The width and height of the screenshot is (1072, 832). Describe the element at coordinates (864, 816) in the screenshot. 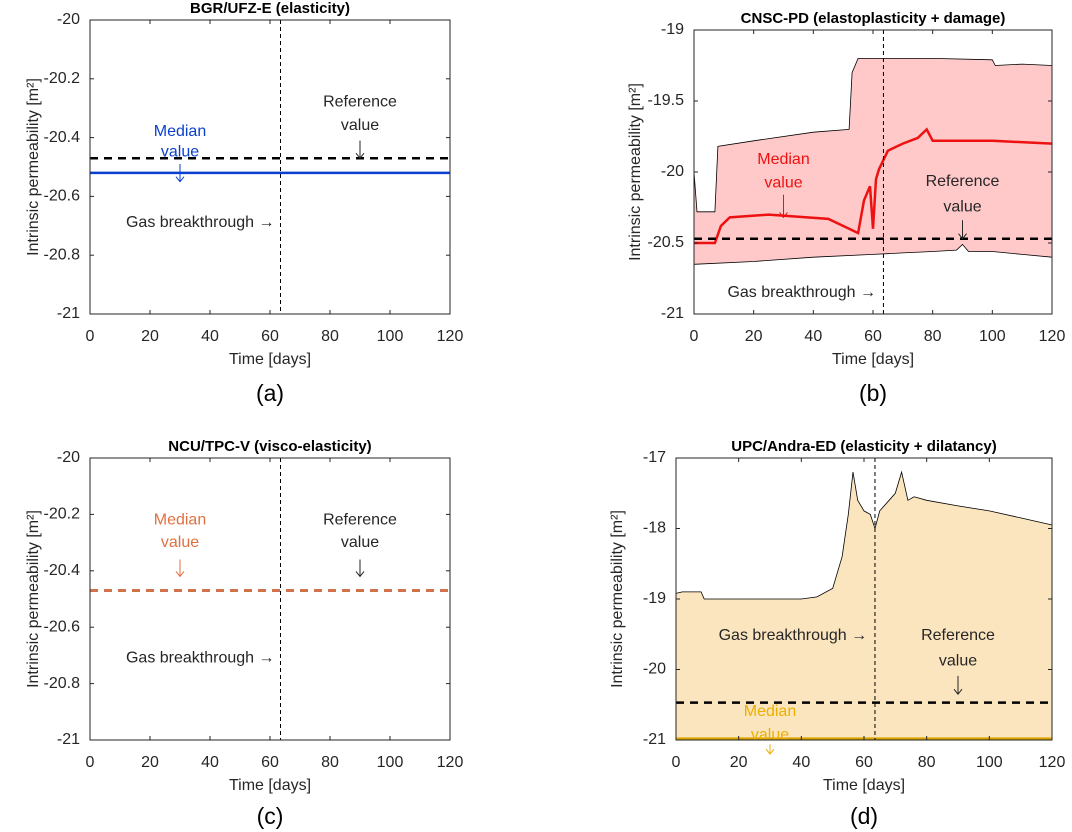

I see `panel-label: (d)` at that location.